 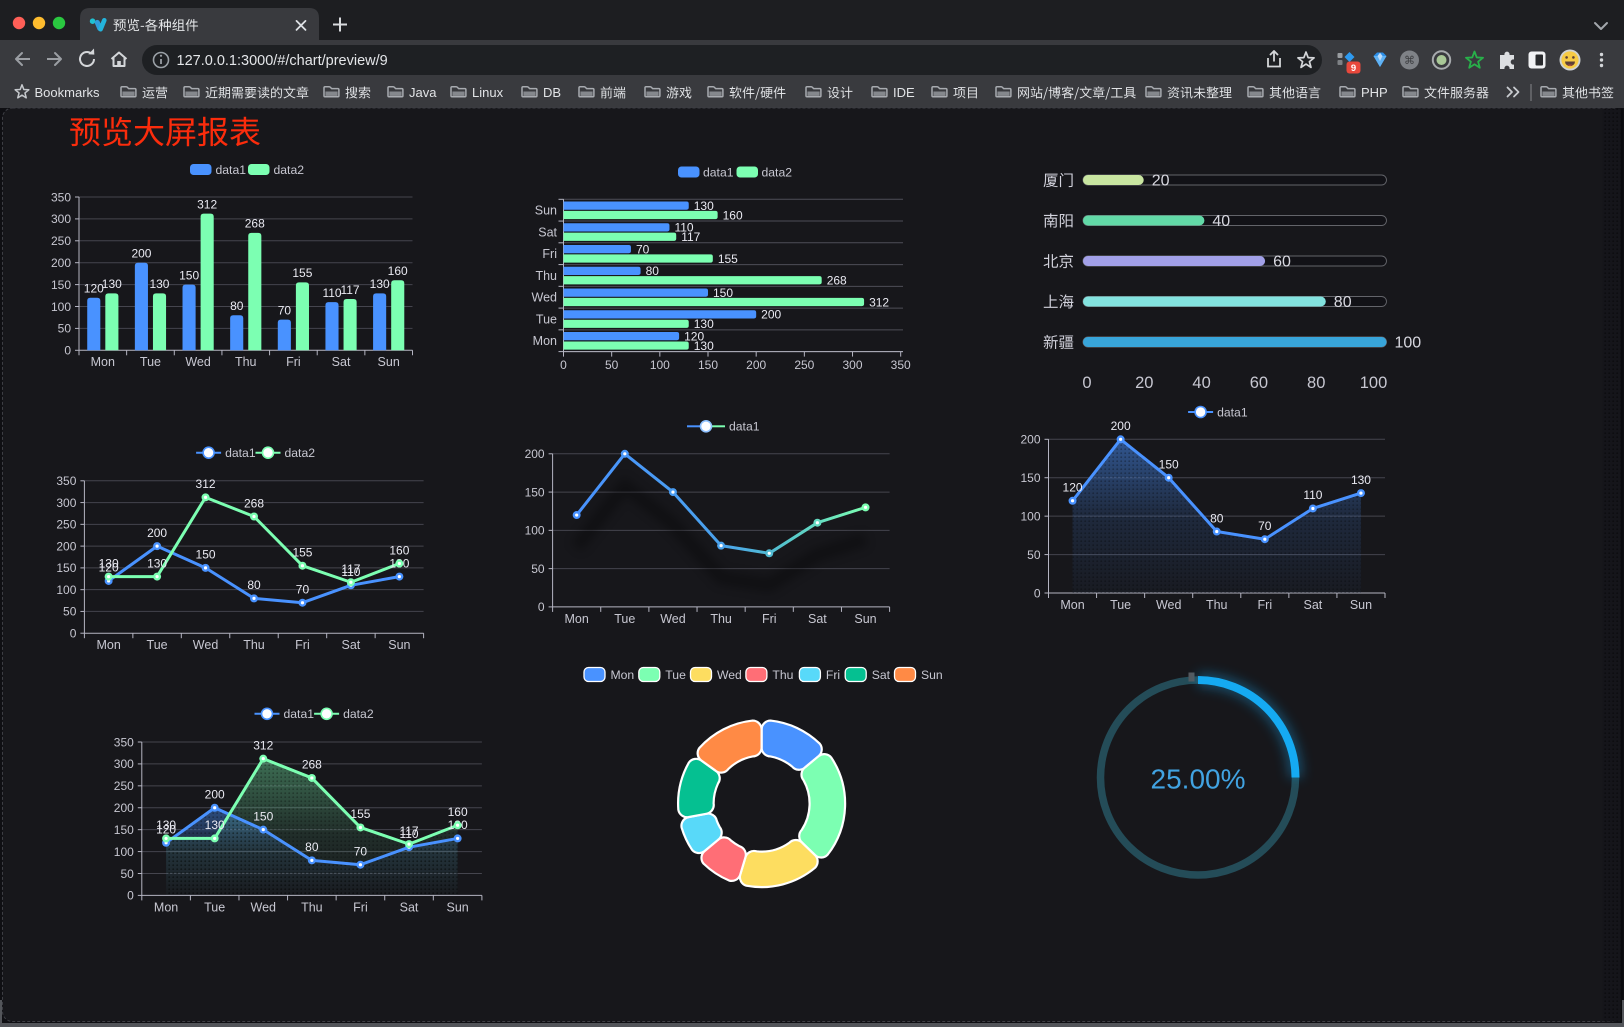 What do you see at coordinates (683, 228) in the screenshot?
I see `svg-text: 110` at bounding box center [683, 228].